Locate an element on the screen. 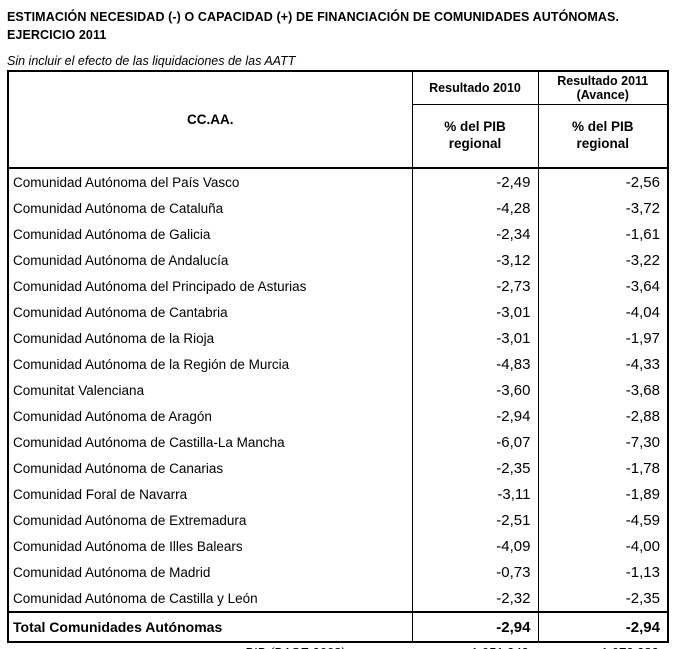 This screenshot has width=673, height=649. total-value-2011: -2,94 is located at coordinates (603, 627).